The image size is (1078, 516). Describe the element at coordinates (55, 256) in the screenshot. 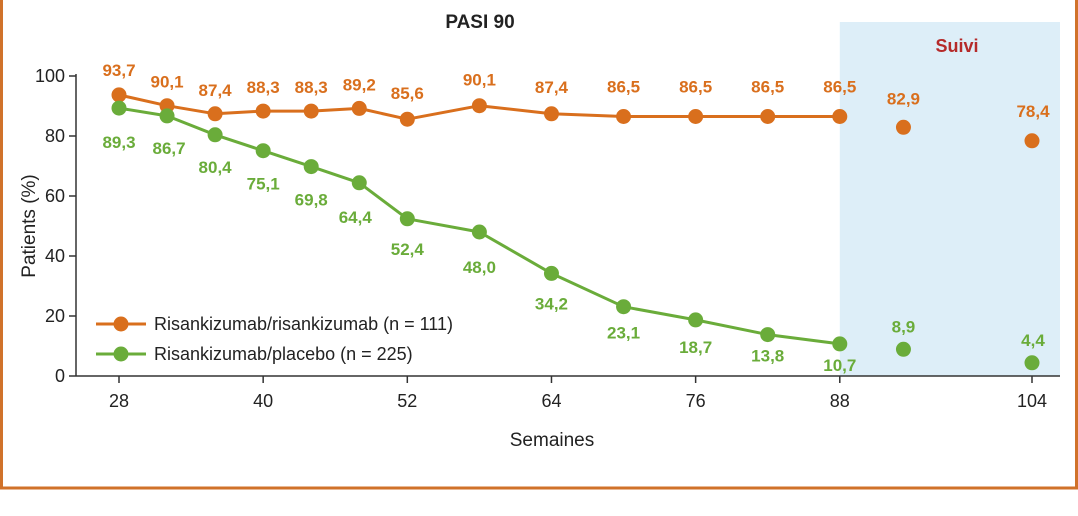

I see `y-tick-label: 40` at that location.